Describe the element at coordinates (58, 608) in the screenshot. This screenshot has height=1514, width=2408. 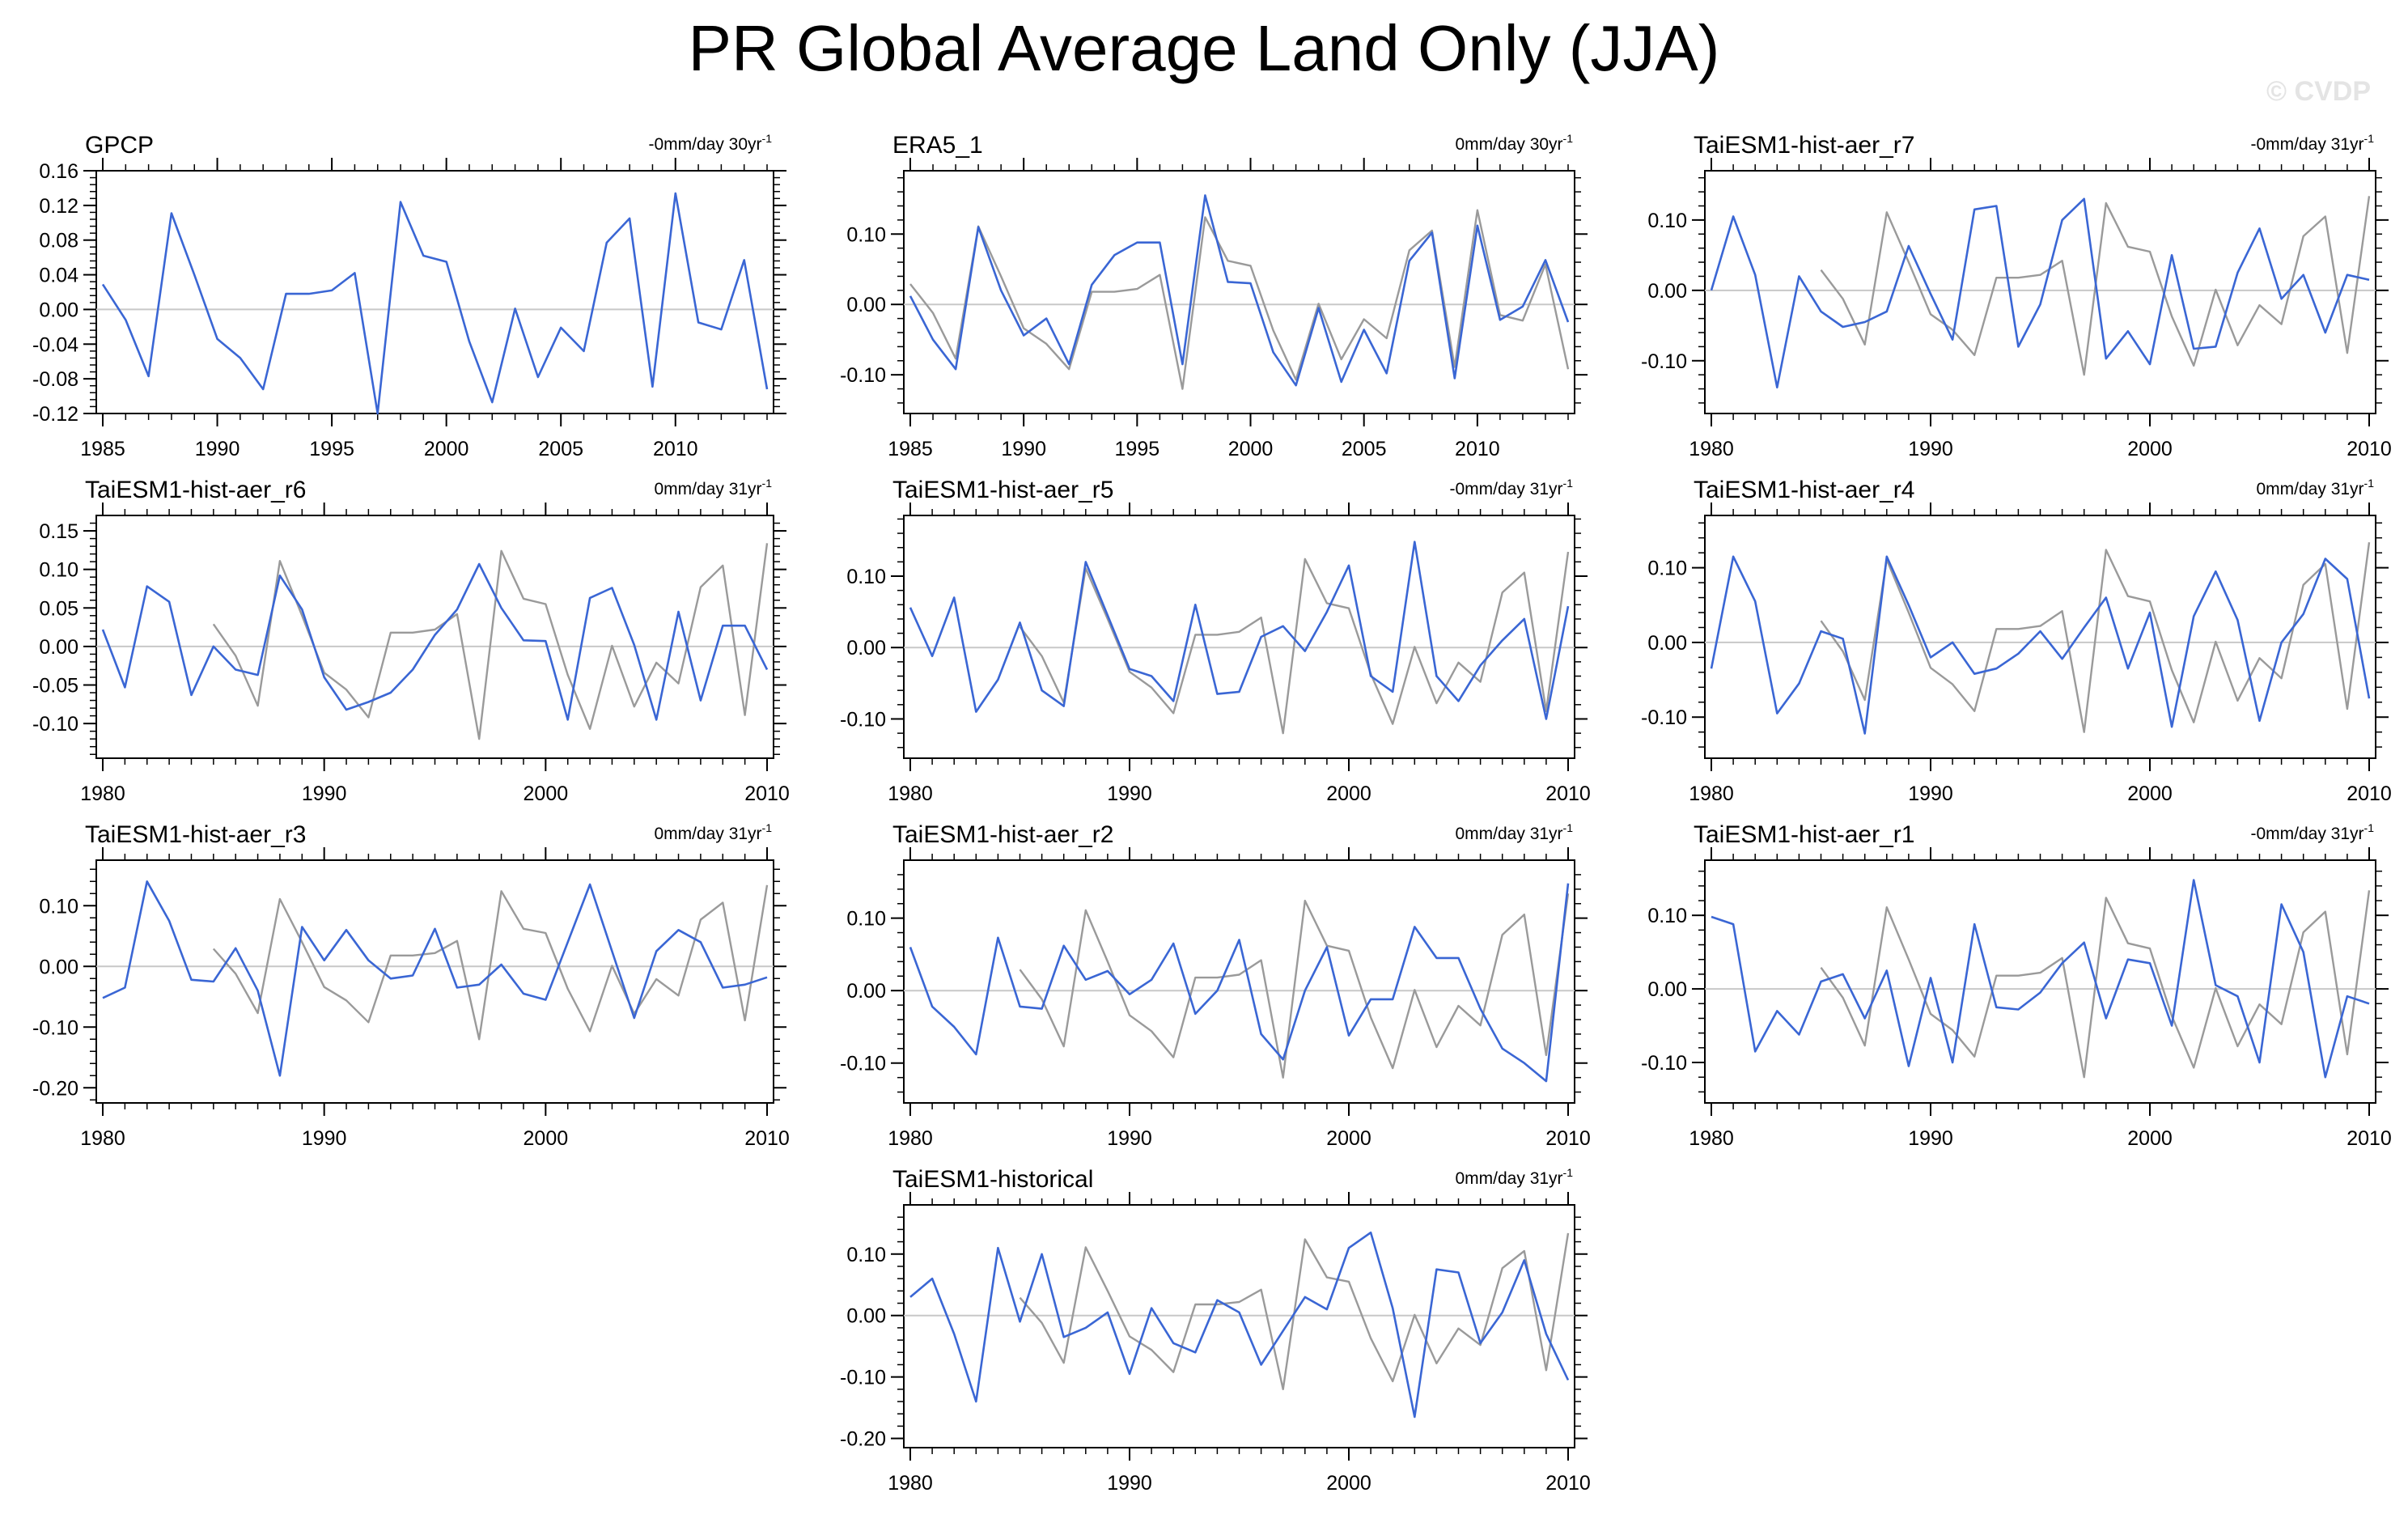
I see `y-tick-label: 0.05` at that location.